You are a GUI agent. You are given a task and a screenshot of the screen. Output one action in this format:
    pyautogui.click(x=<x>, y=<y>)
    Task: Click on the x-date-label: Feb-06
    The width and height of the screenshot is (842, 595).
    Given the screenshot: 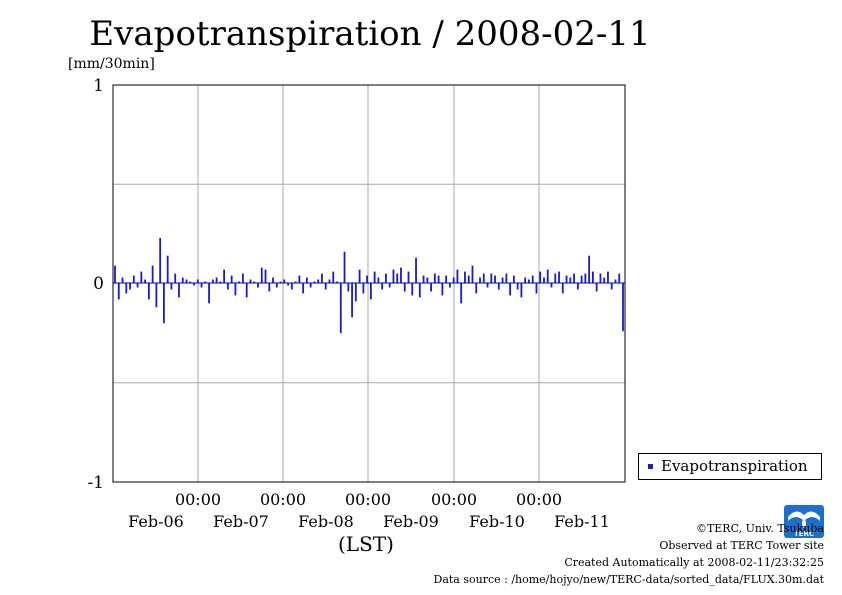 What is the action you would take?
    pyautogui.click(x=156, y=521)
    